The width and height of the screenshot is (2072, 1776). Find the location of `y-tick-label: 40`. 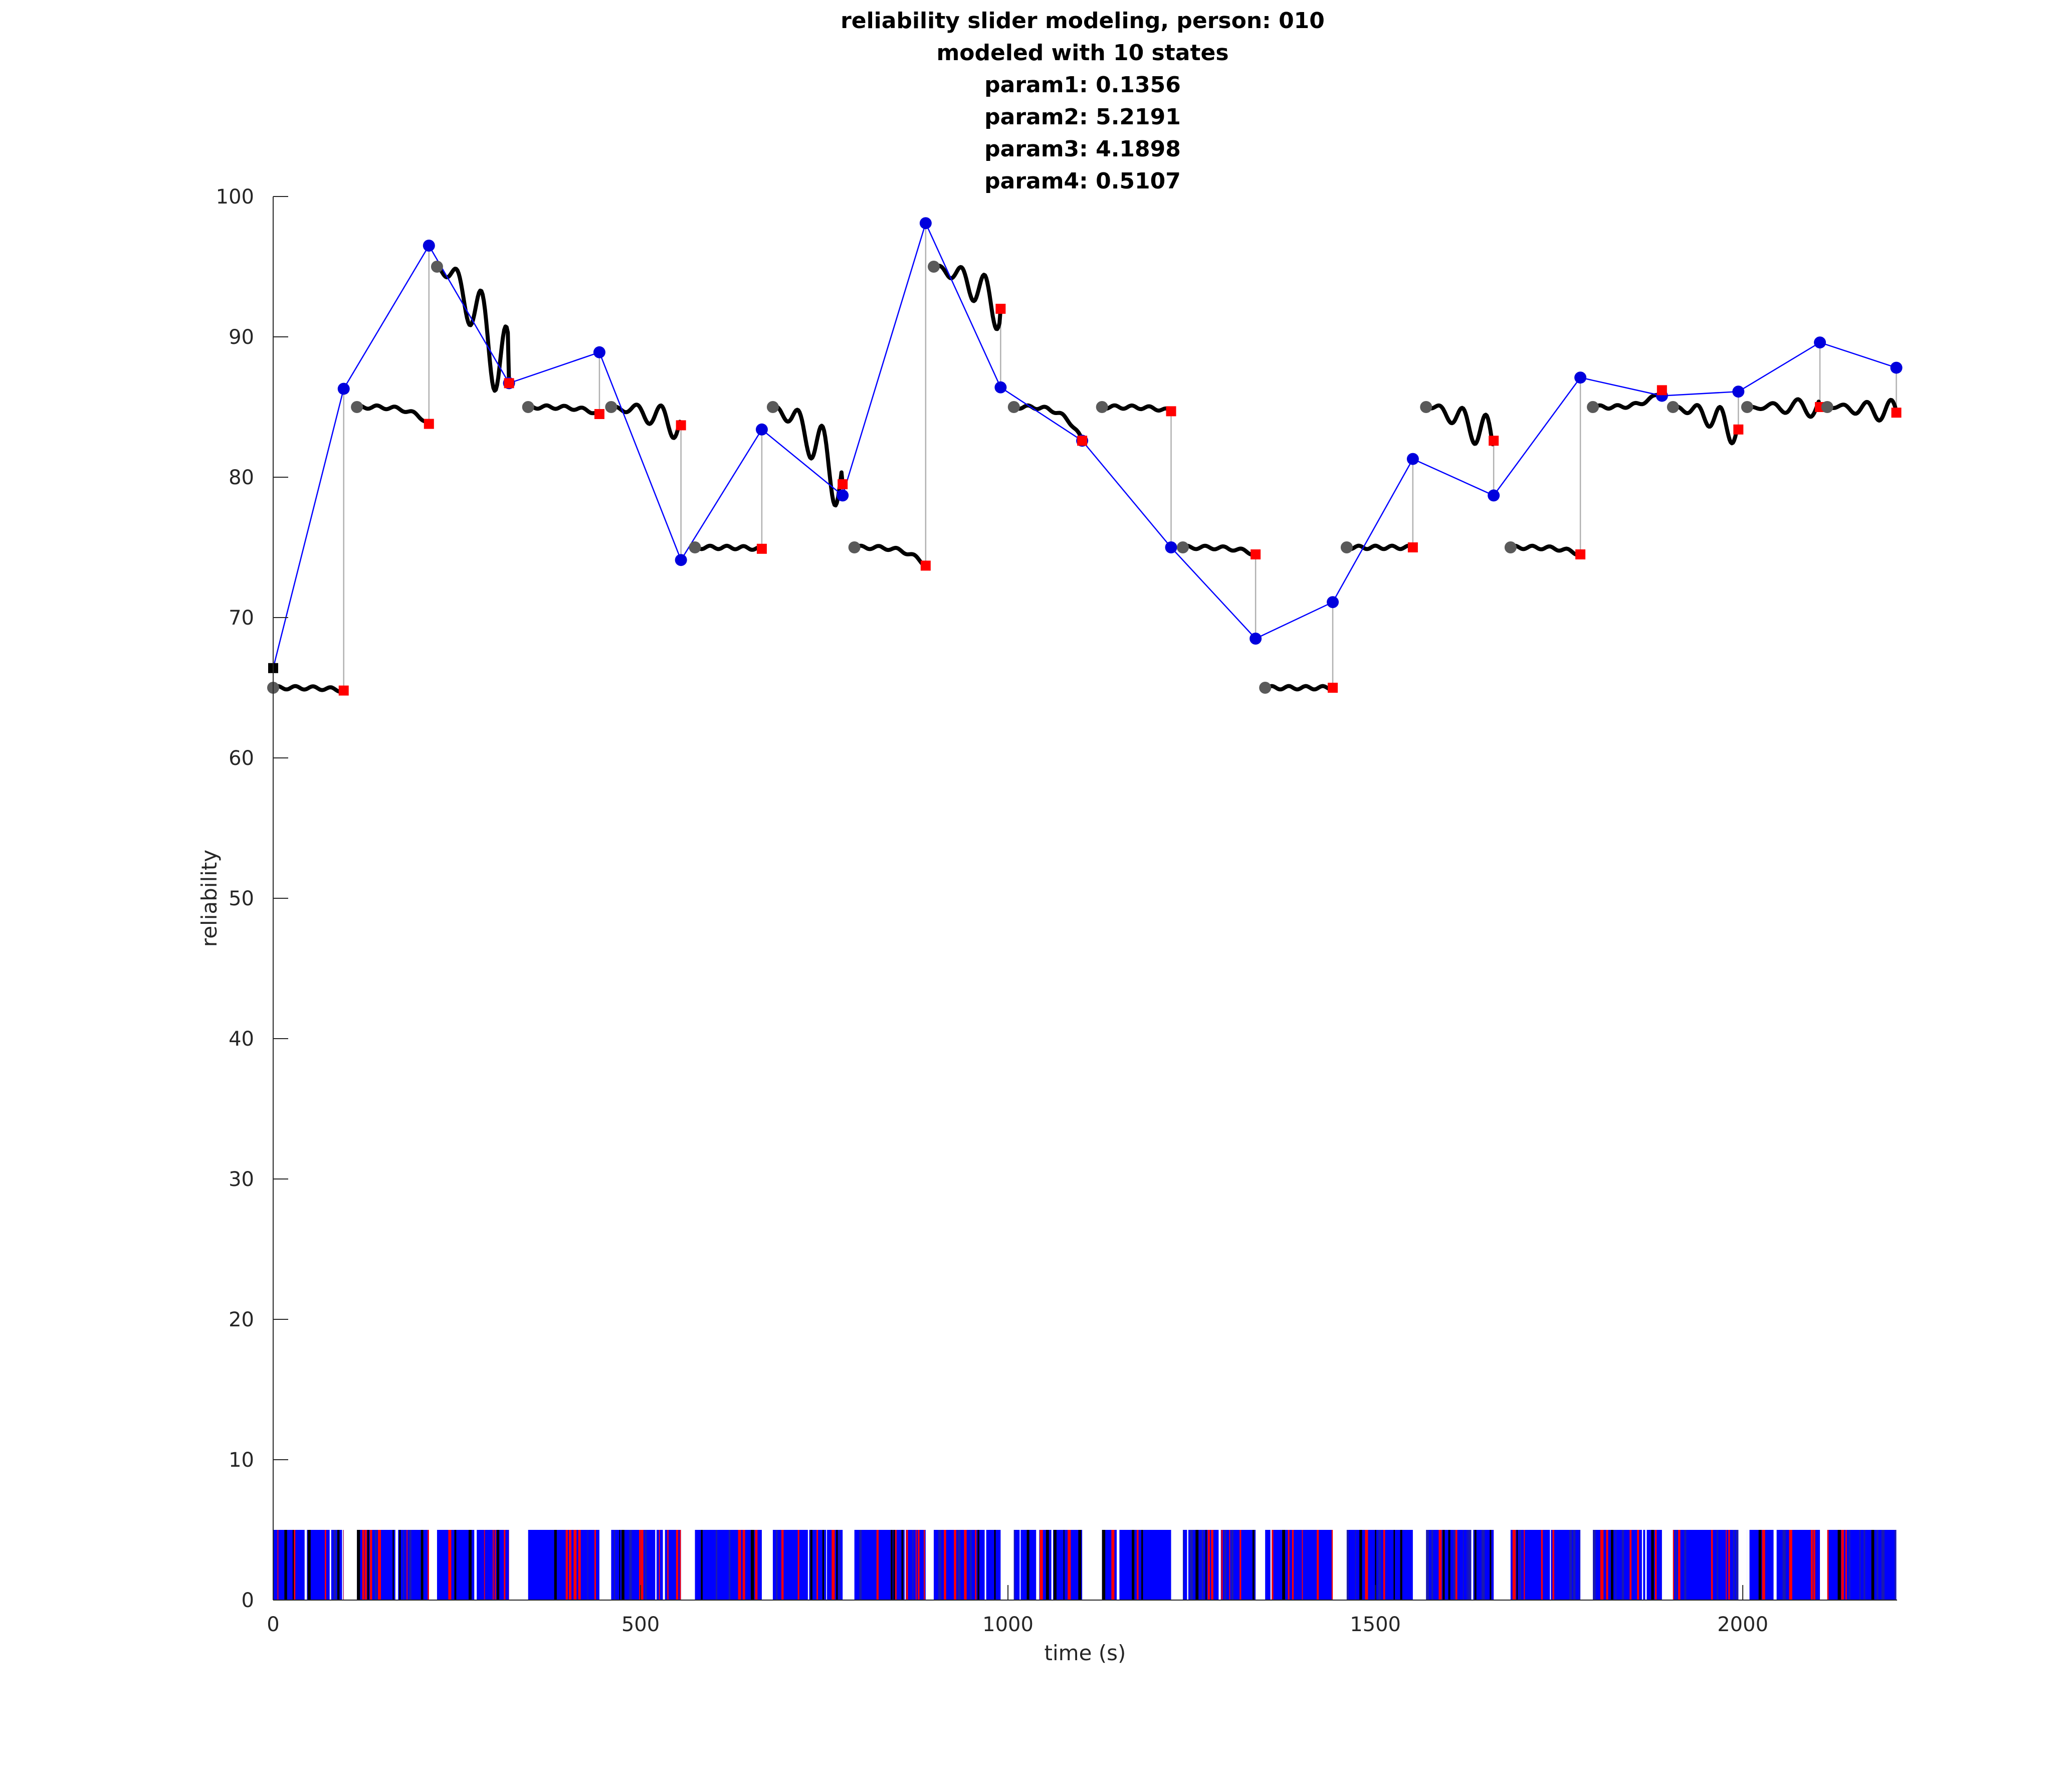

y-tick-label: 40 is located at coordinates (242, 1039).